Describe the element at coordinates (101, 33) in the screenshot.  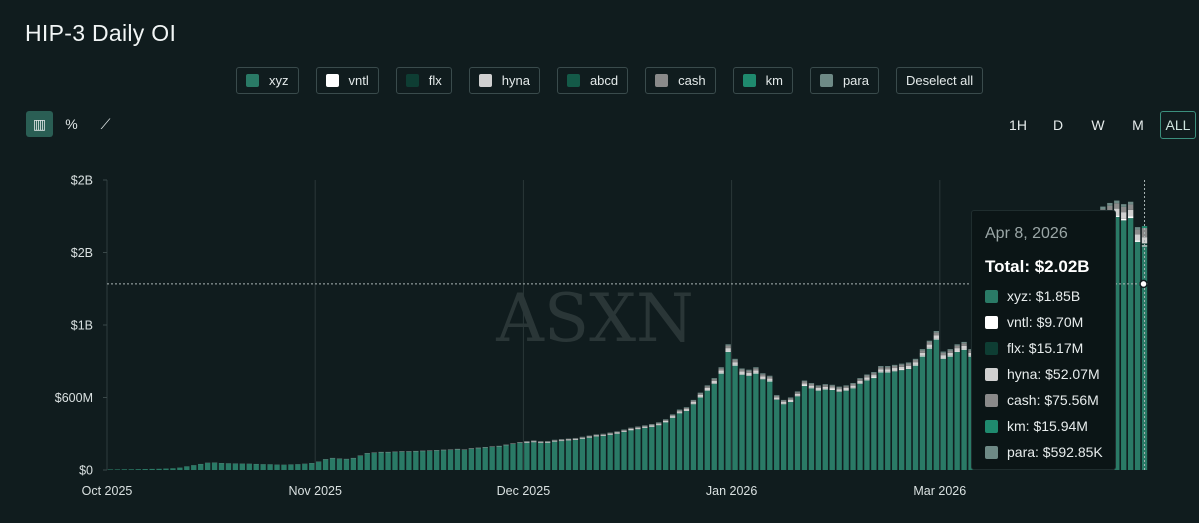
I see `page-title: HIP-3 Daily OI` at that location.